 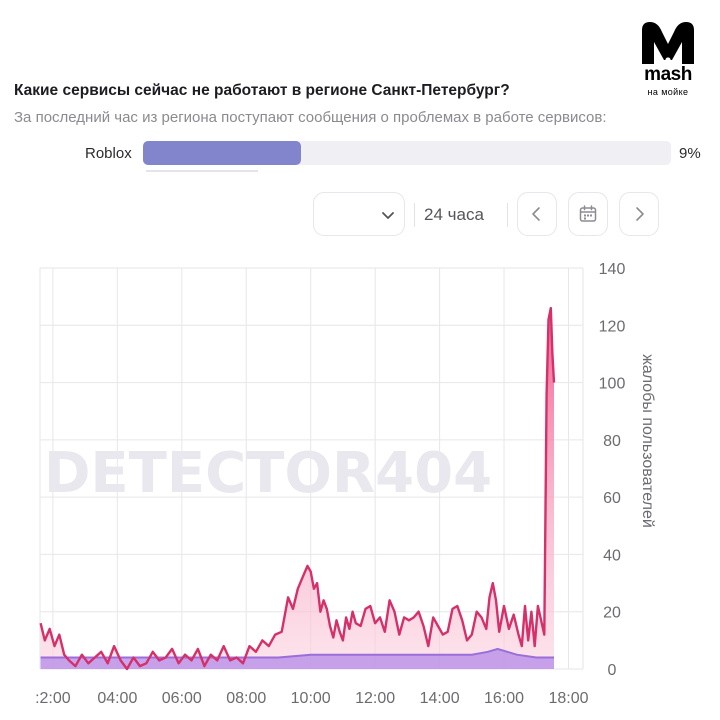 What do you see at coordinates (612, 498) in the screenshot?
I see `y-tick-label: 60` at bounding box center [612, 498].